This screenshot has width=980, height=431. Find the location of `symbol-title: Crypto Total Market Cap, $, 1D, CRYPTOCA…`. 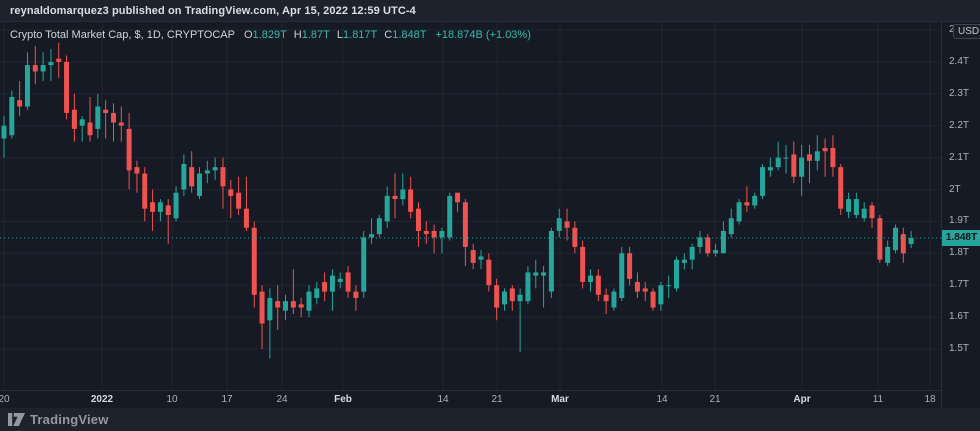

symbol-title: Crypto Total Market Cap, $, 1D, CRYPTOCA… is located at coordinates (122, 35).